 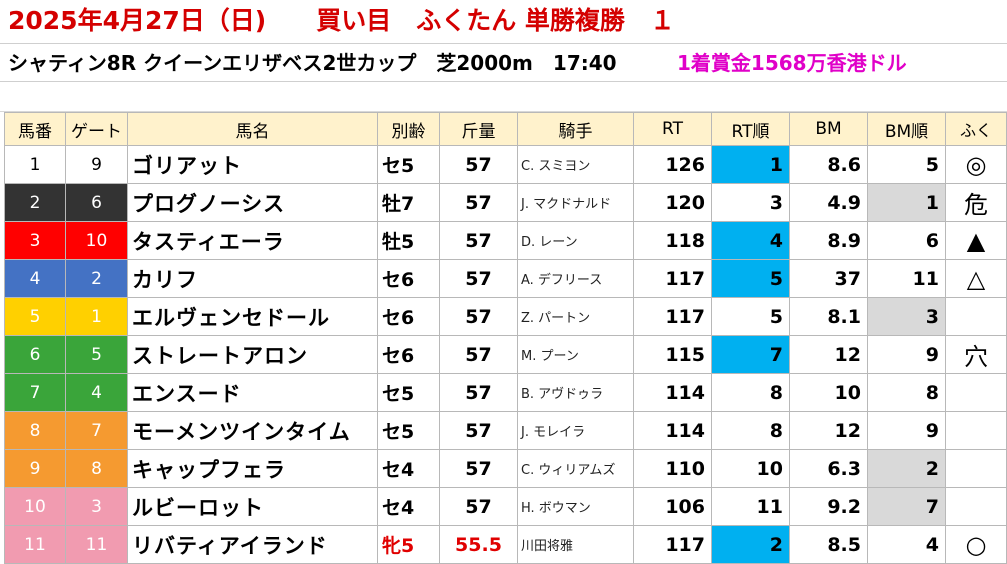 I want to click on jockey-cell: H. ボウマン, so click(x=575, y=506).